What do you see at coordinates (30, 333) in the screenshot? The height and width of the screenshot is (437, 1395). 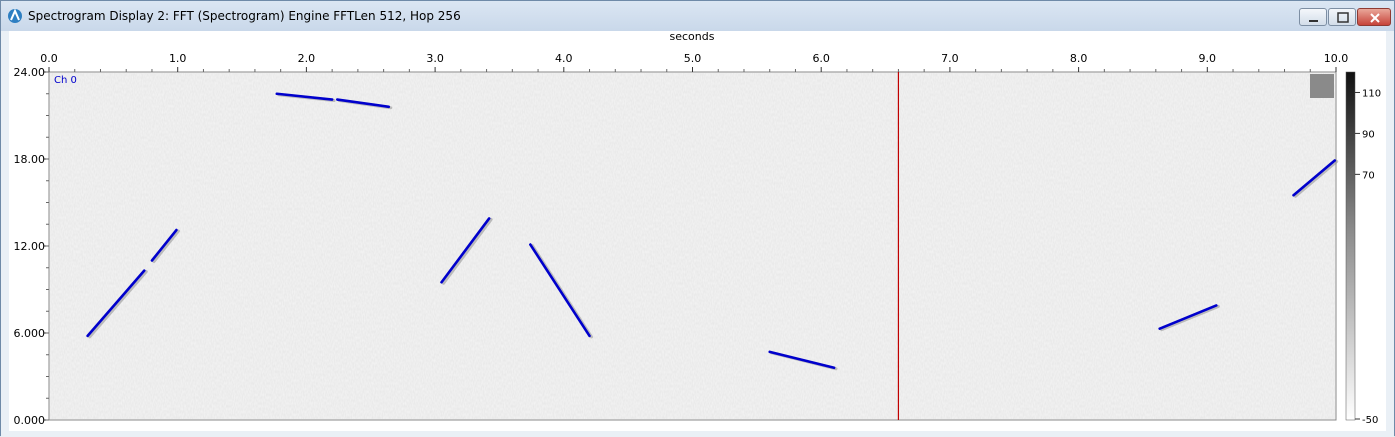 I see `y-tick-label: 6.000` at bounding box center [30, 333].